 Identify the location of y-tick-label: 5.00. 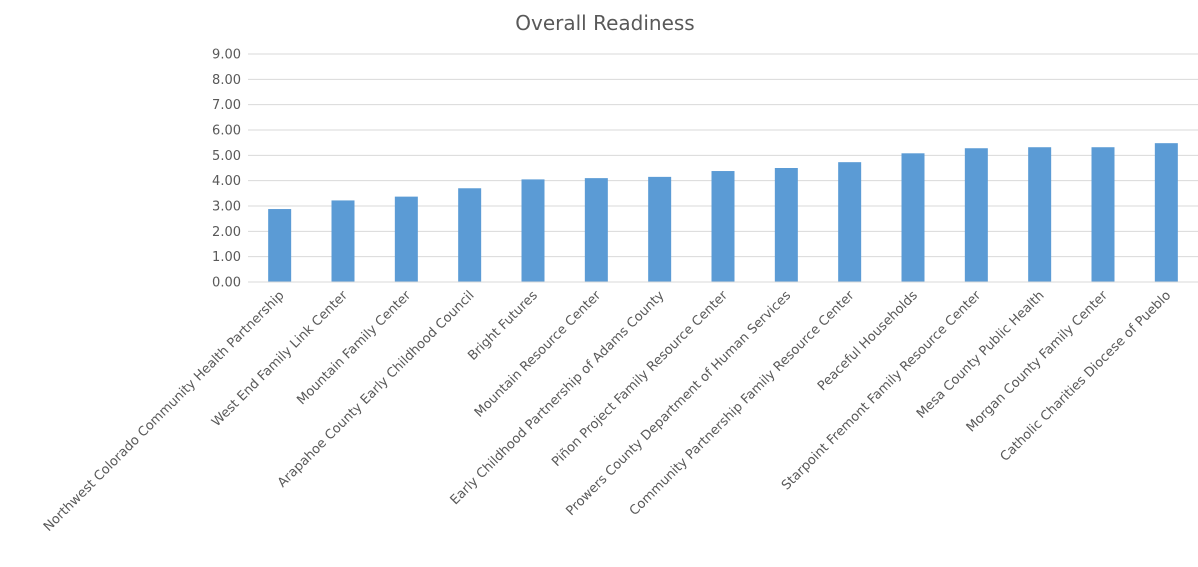
(226, 156).